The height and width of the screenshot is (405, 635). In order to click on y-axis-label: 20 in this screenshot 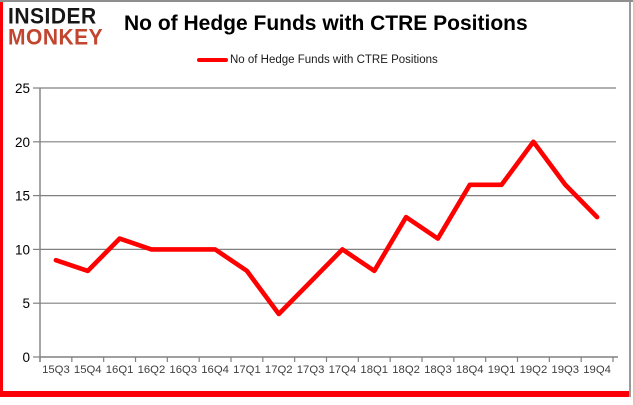, I will do `click(22, 142)`.